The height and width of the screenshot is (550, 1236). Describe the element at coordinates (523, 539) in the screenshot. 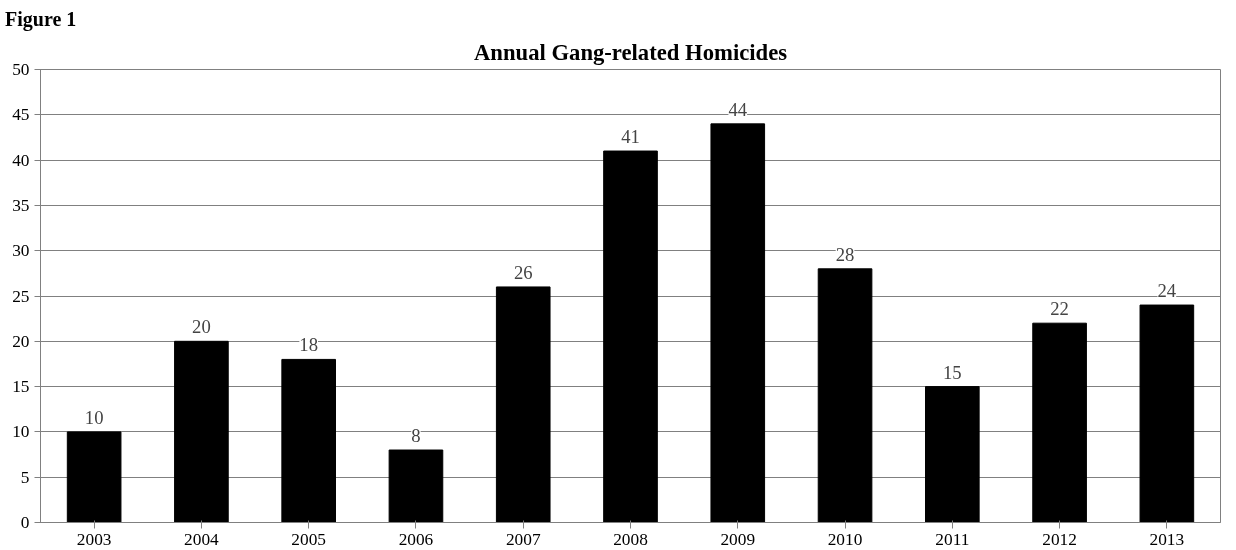

I see `x-tick-label: 2007` at that location.